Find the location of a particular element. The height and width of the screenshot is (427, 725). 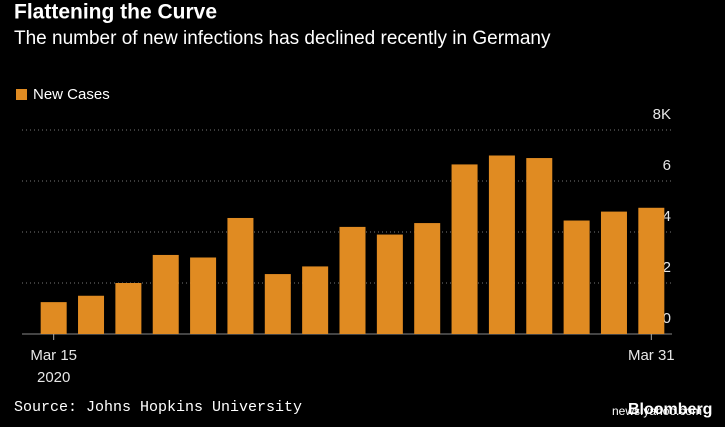

source: Source: Johns Hopkins University is located at coordinates (158, 407).